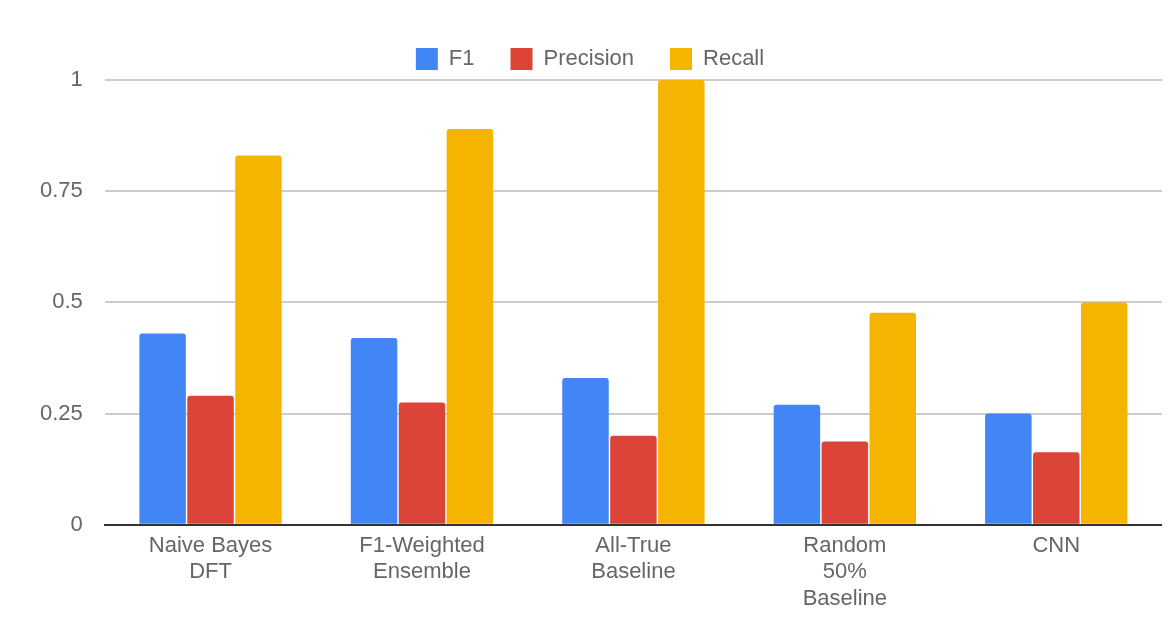  I want to click on y-tick-label: 0.5, so click(67, 301).